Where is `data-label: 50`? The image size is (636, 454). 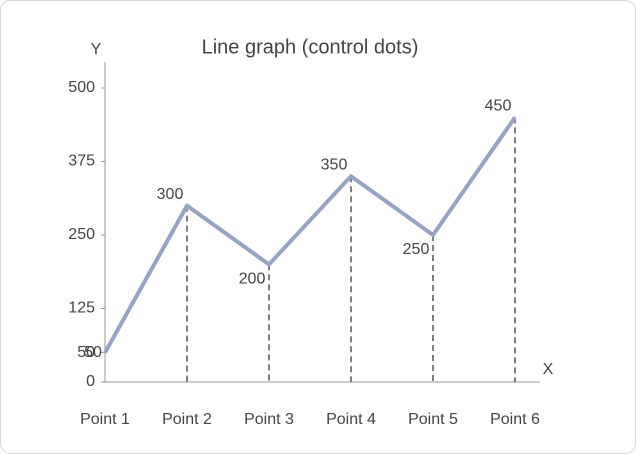 data-label: 50 is located at coordinates (93, 352).